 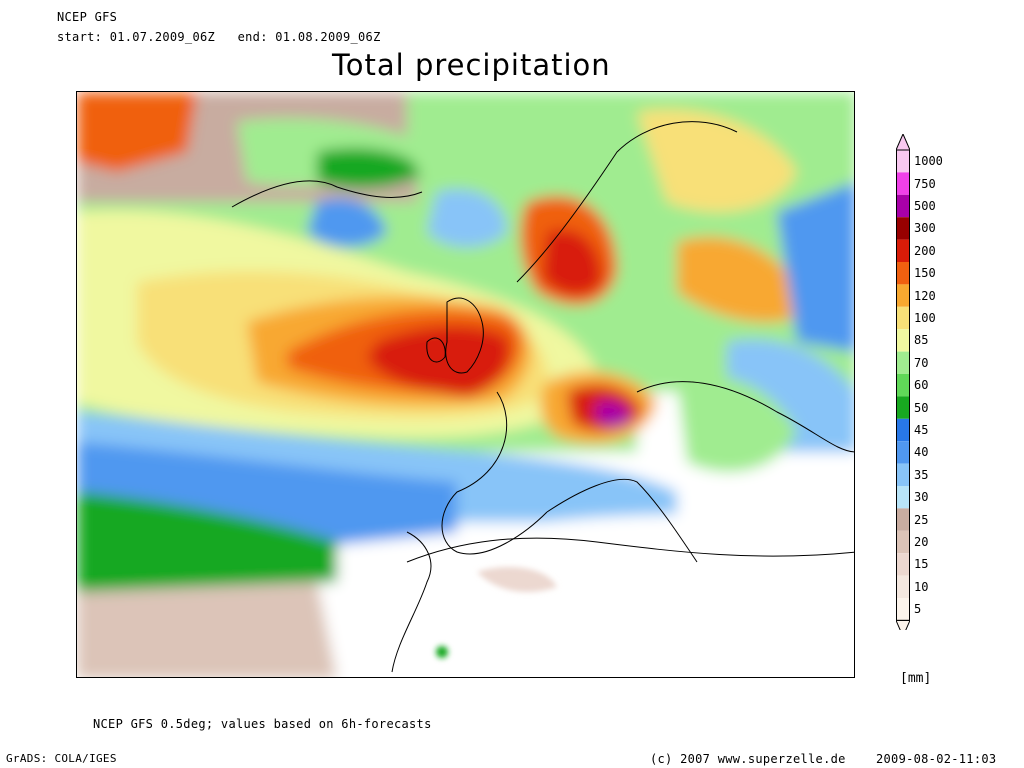 I want to click on legend-top-arrow, so click(x=903, y=141).